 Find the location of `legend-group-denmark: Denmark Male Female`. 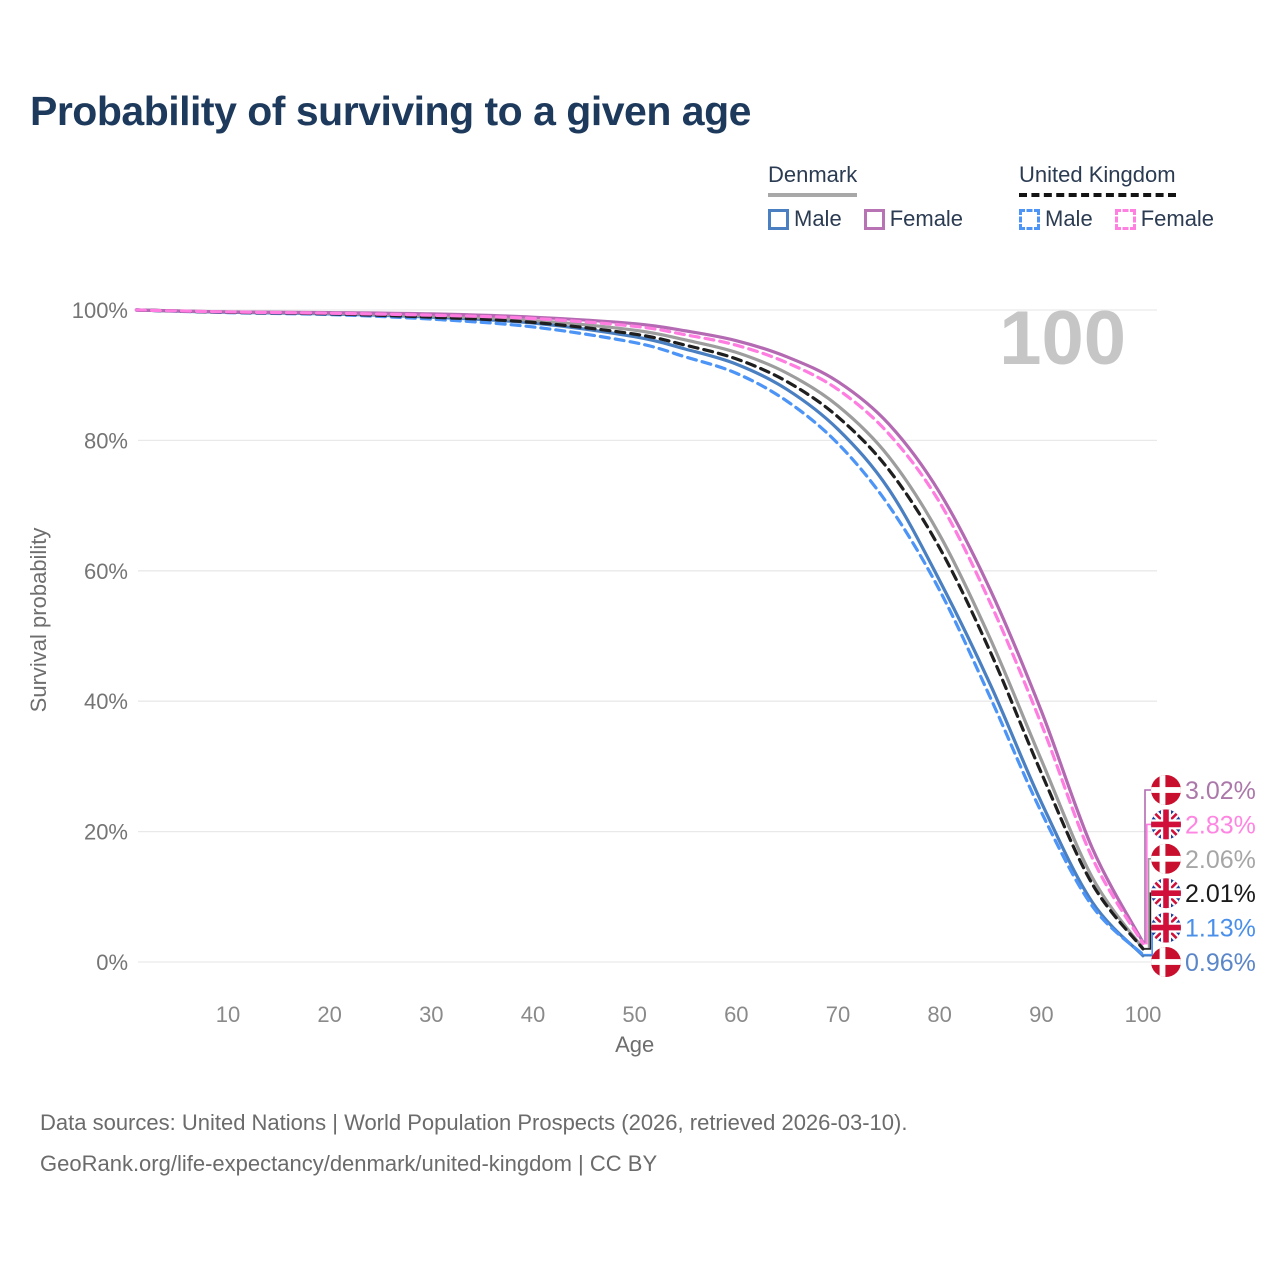

legend-group-denmark: Denmark Male Female is located at coordinates (865, 197).